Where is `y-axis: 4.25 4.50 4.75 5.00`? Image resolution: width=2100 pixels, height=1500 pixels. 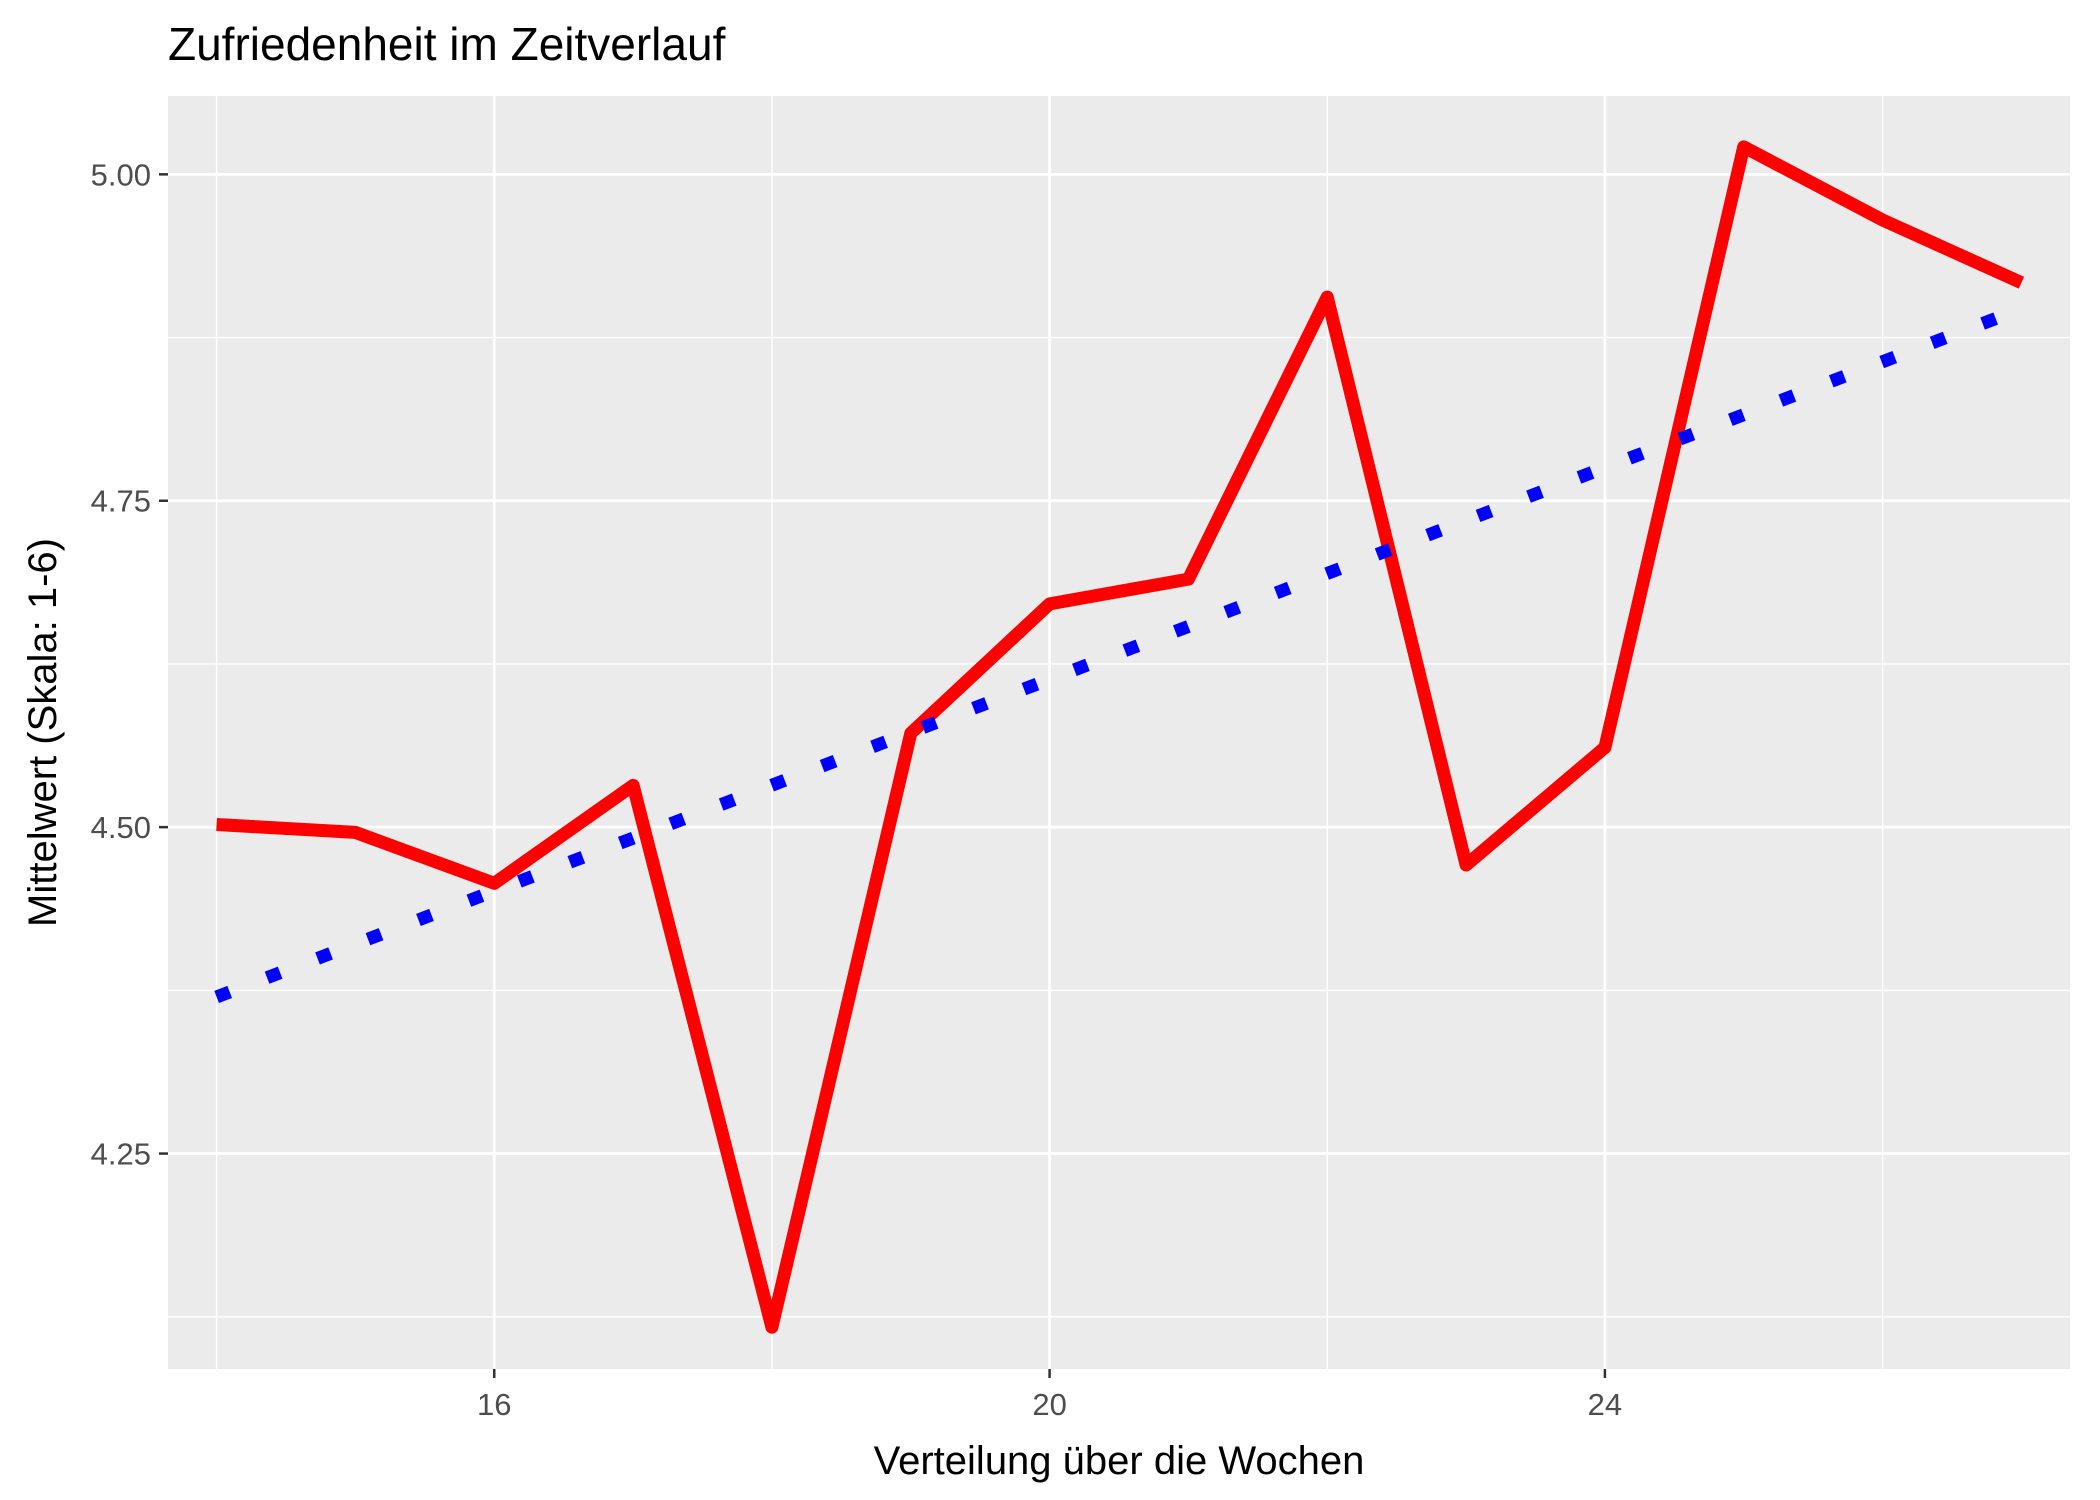 y-axis: 4.25 4.50 4.75 5.00 is located at coordinates (129, 664).